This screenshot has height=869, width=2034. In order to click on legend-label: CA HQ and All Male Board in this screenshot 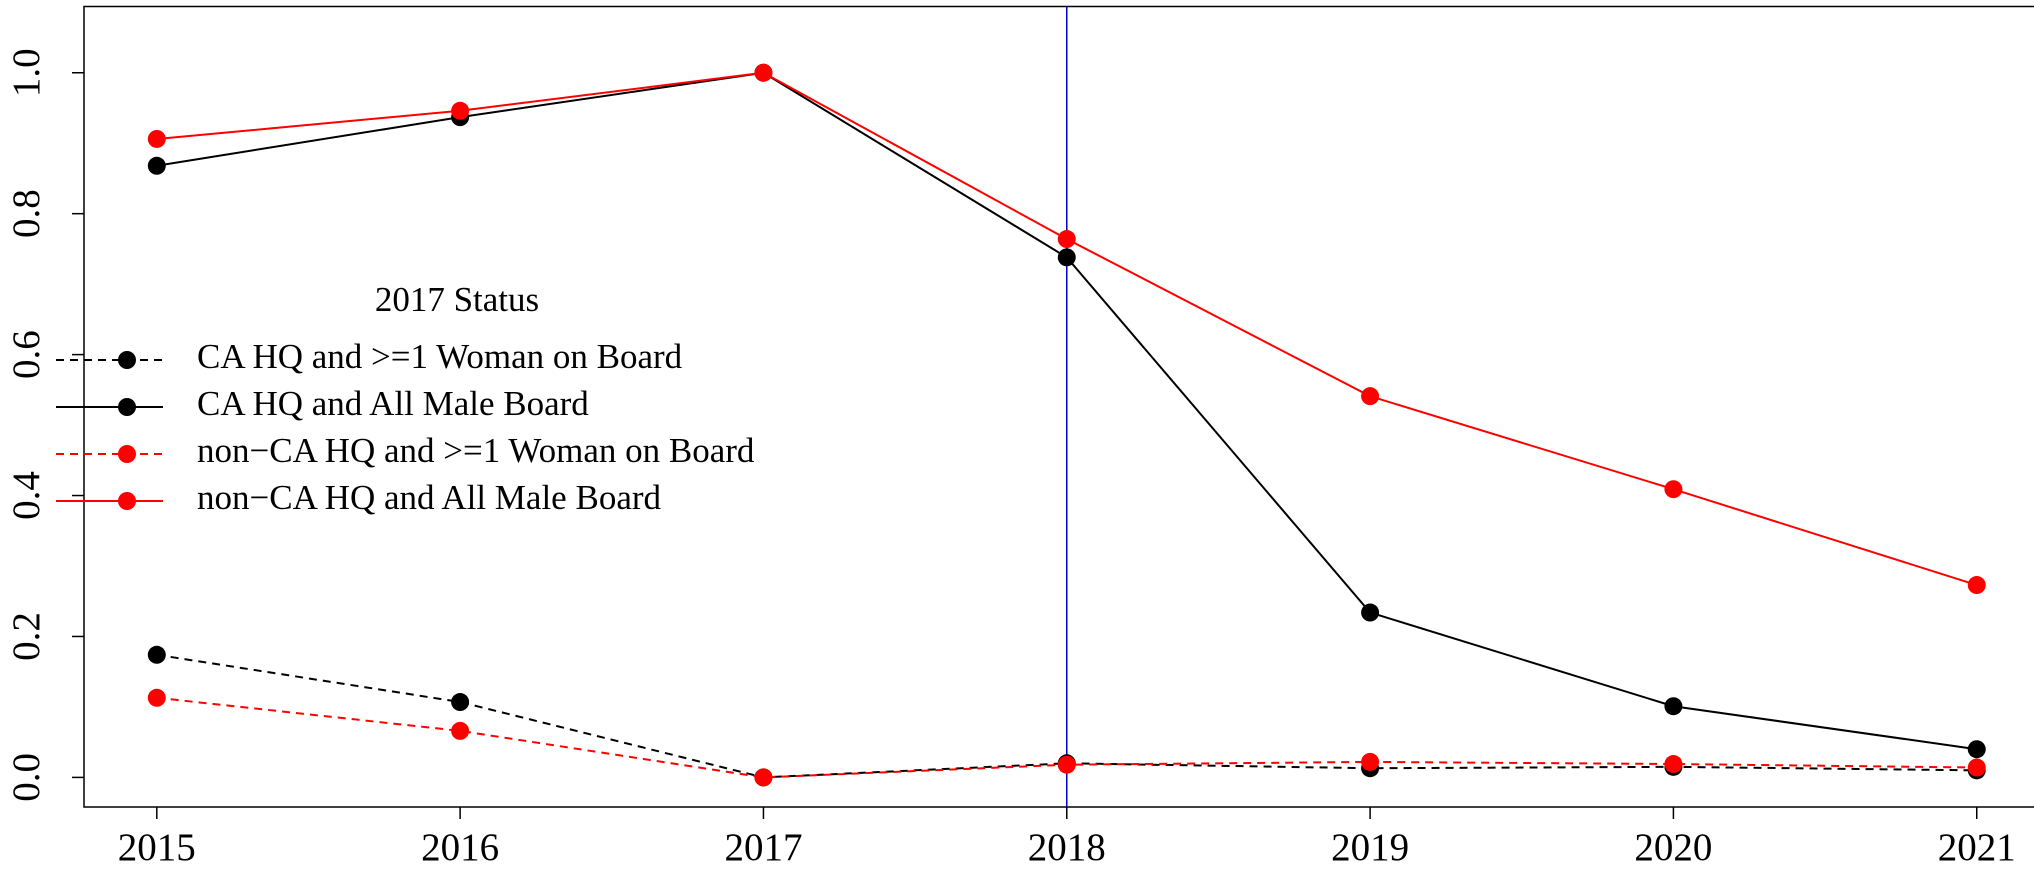, I will do `click(393, 403)`.